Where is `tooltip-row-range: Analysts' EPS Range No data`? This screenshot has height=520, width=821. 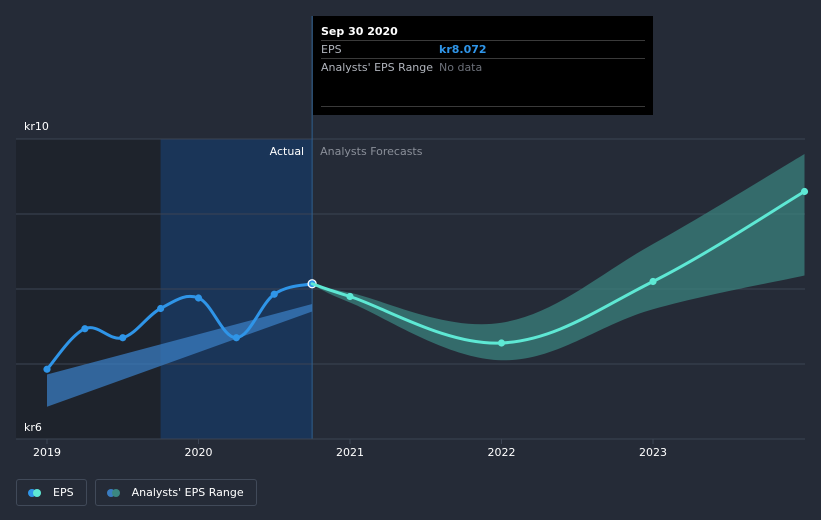 tooltip-row-range: Analysts' EPS Range No data is located at coordinates (483, 67).